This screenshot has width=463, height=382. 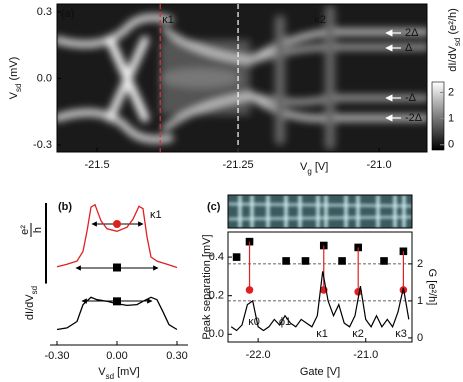 What do you see at coordinates (14, 95) in the screenshot?
I see `y-axis-label-part: V` at bounding box center [14, 95].